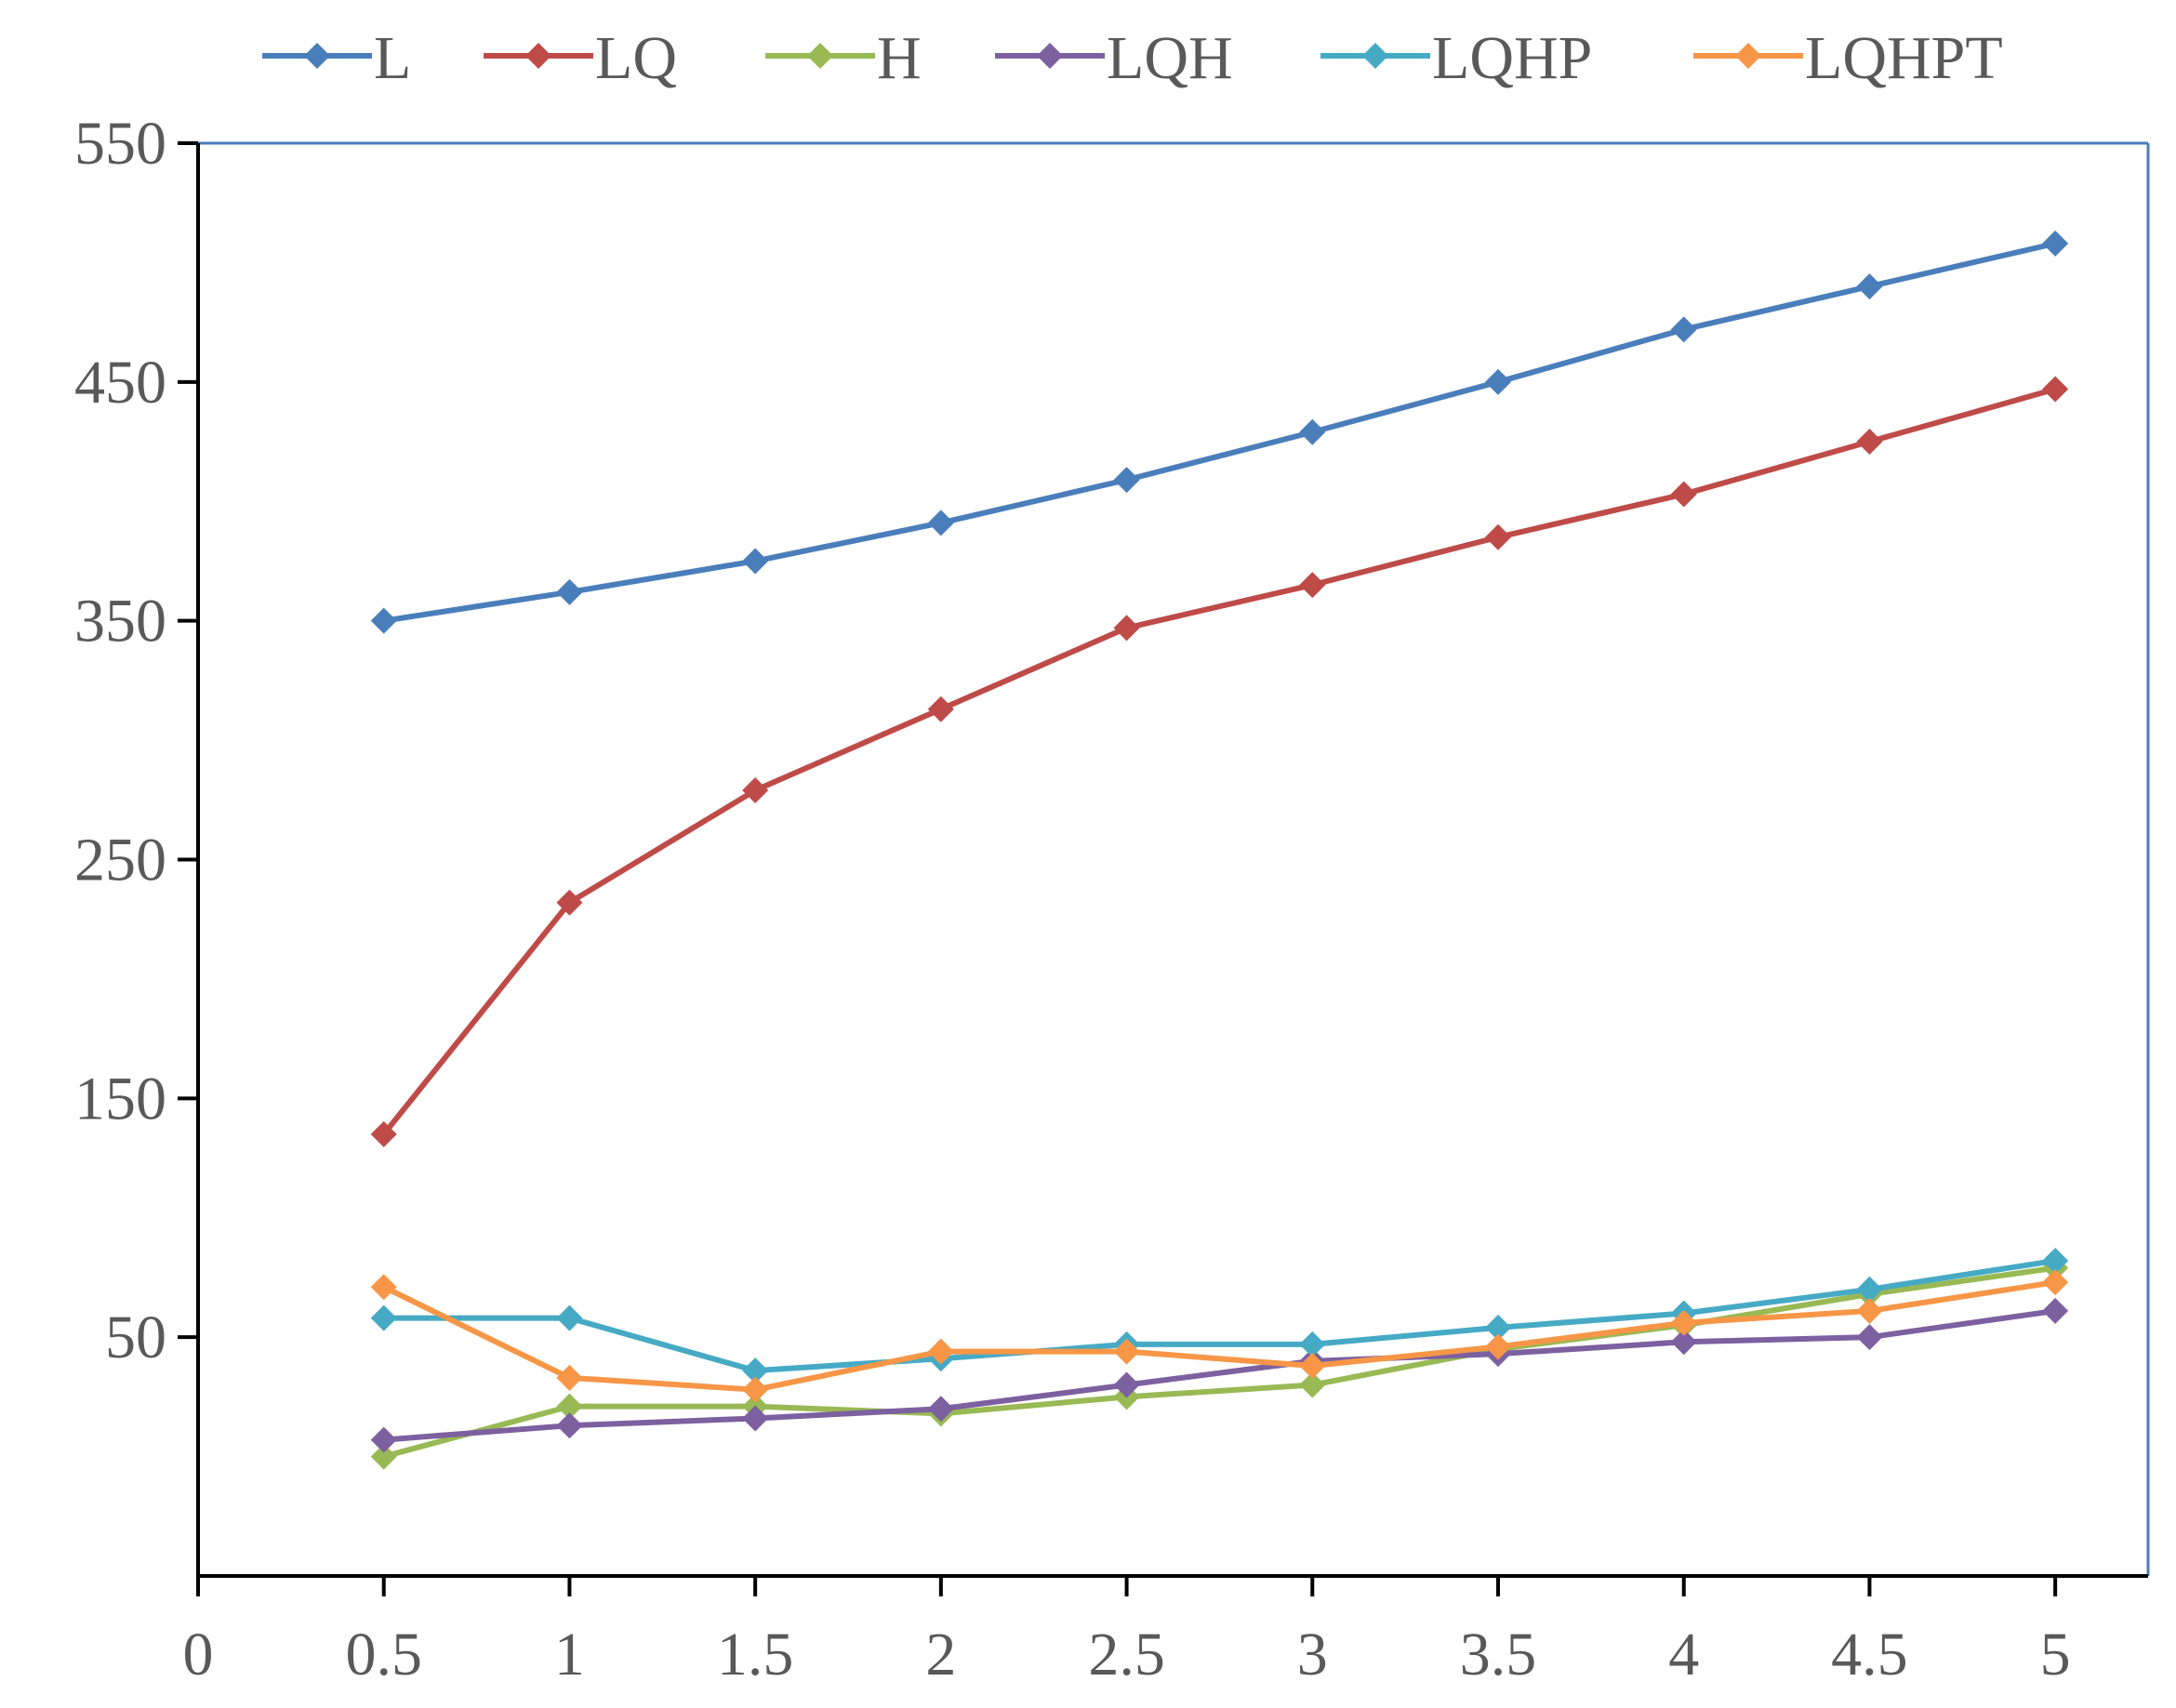  What do you see at coordinates (1170, 58) in the screenshot?
I see `legend-label-lqh: LQH` at bounding box center [1170, 58].